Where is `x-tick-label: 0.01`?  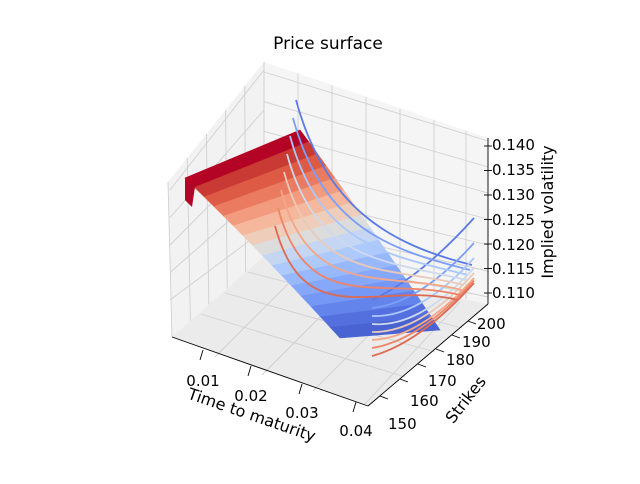 x-tick-label: 0.01 is located at coordinates (202, 381).